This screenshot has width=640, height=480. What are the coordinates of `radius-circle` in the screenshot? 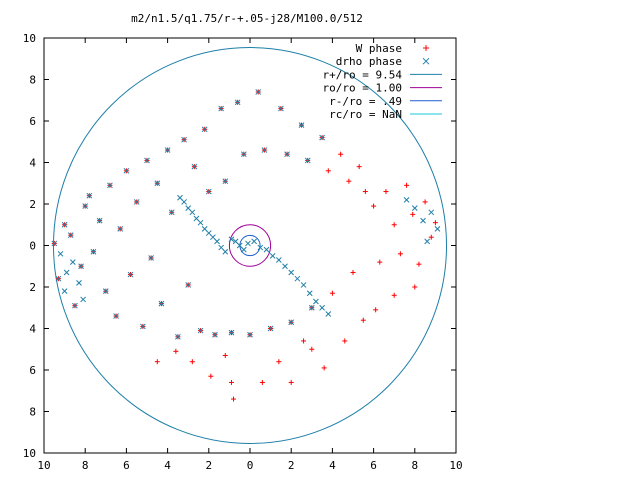 It's located at (250, 245).